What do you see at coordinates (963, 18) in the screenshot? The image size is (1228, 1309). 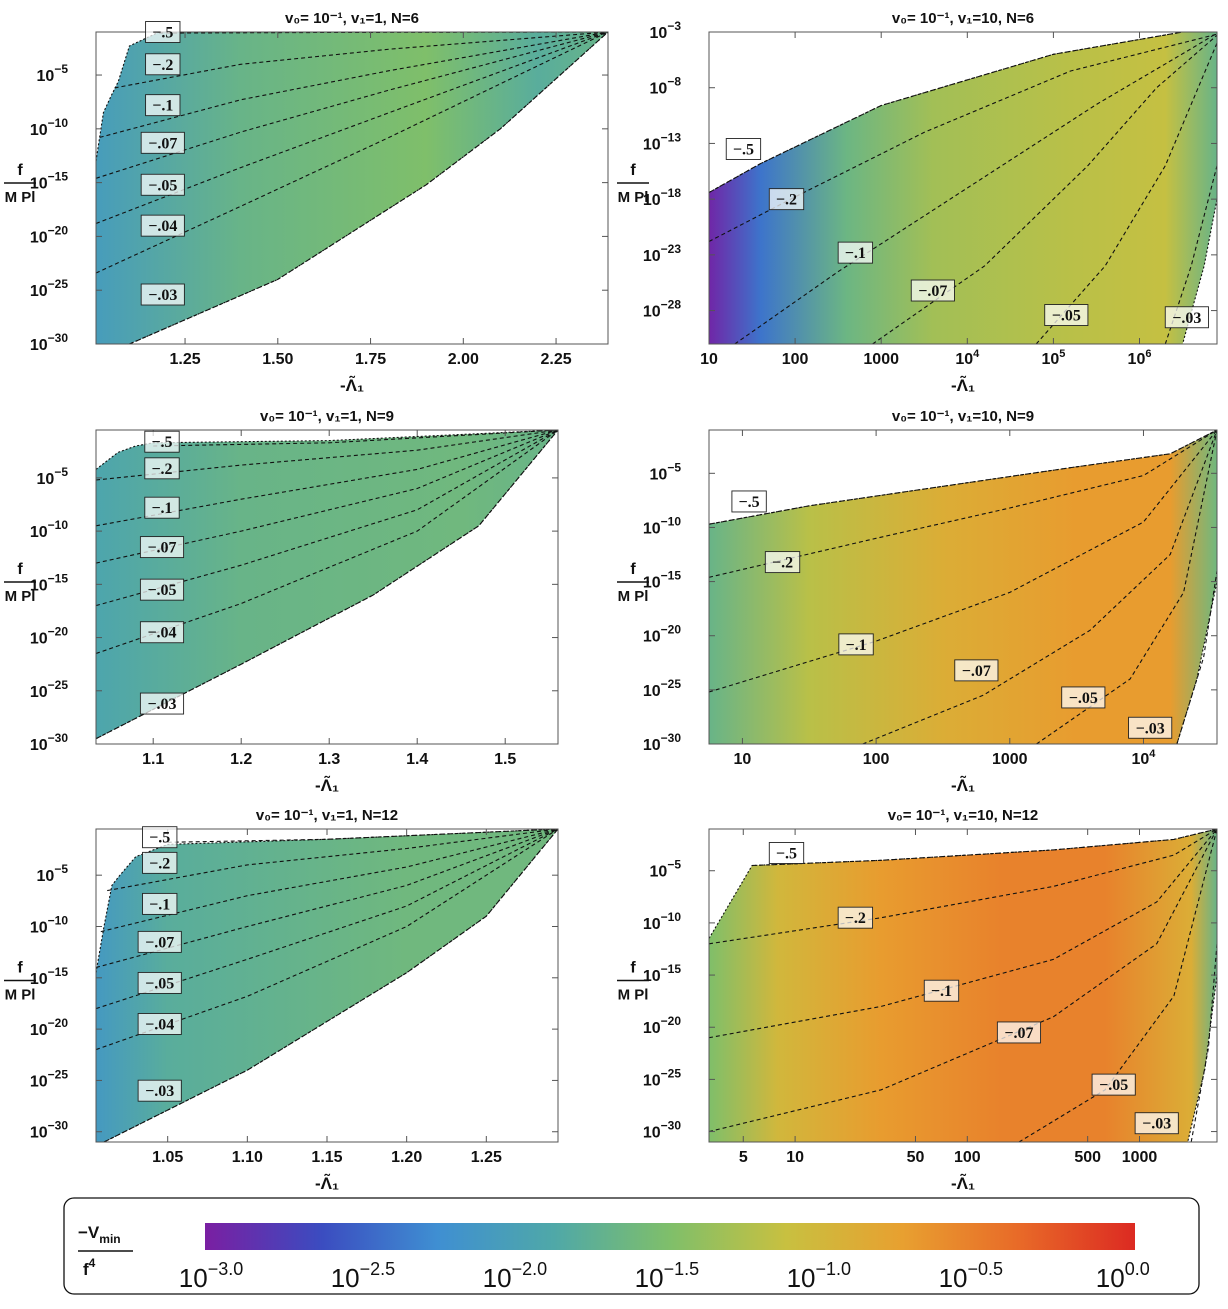 I see `panel-title: v₀= 10⁻¹, v₁=10, N=6` at bounding box center [963, 18].